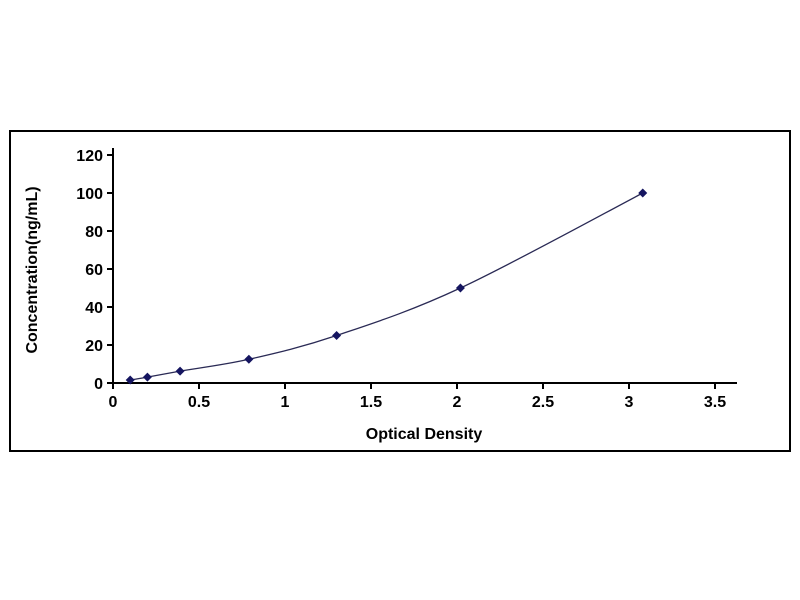 The height and width of the screenshot is (600, 800). I want to click on y-axis-label: Concentration(ng/mL), so click(32, 270).